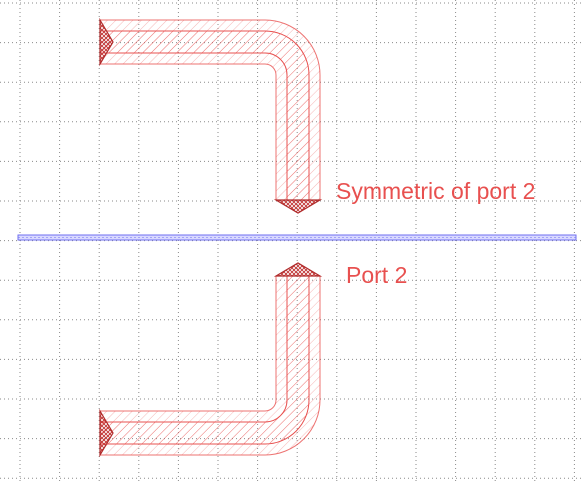 This screenshot has height=481, width=582. What do you see at coordinates (204, 360) in the screenshot?
I see `trace-inner-lower` at bounding box center [204, 360].